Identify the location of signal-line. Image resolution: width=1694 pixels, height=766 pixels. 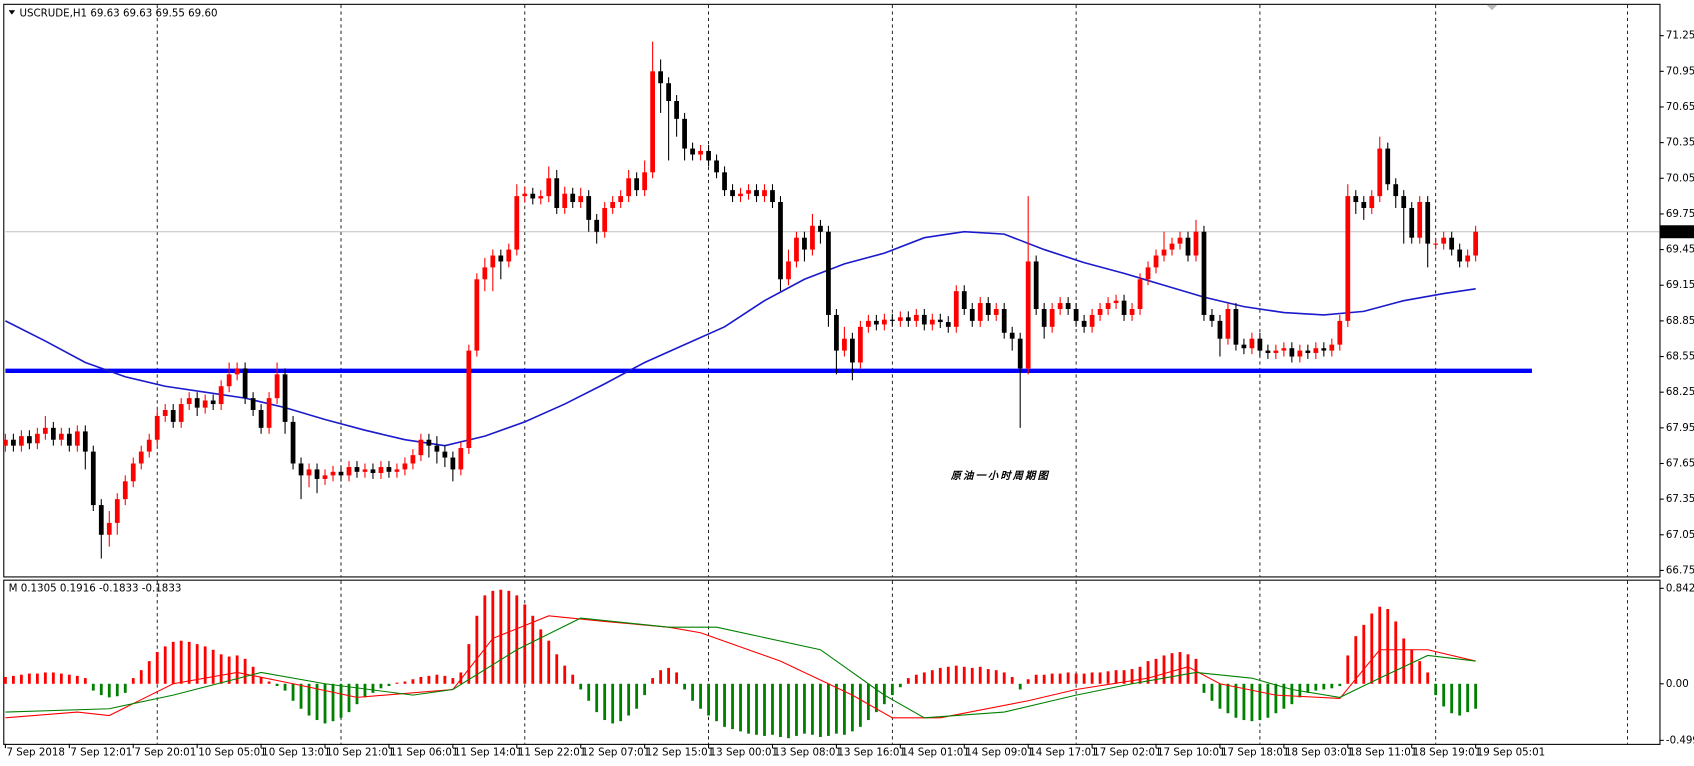
(740, 668).